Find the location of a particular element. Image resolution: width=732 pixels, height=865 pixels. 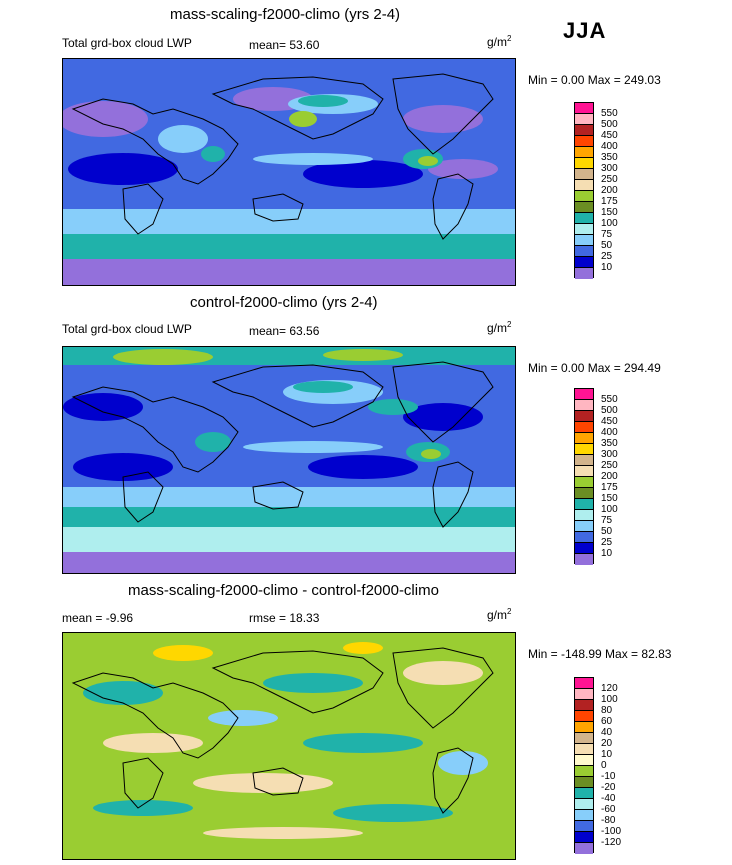

panel-3-tick: -20 is located at coordinates (608, 787).